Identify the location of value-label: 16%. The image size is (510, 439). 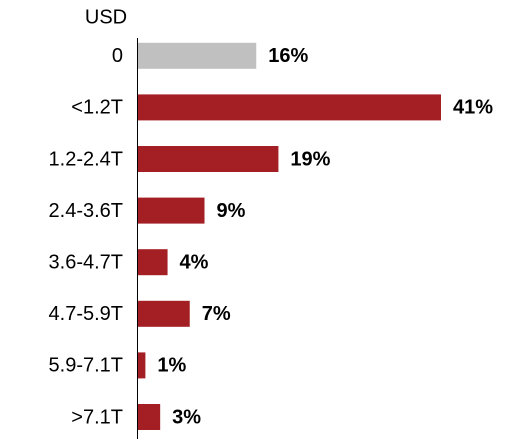
(288, 56).